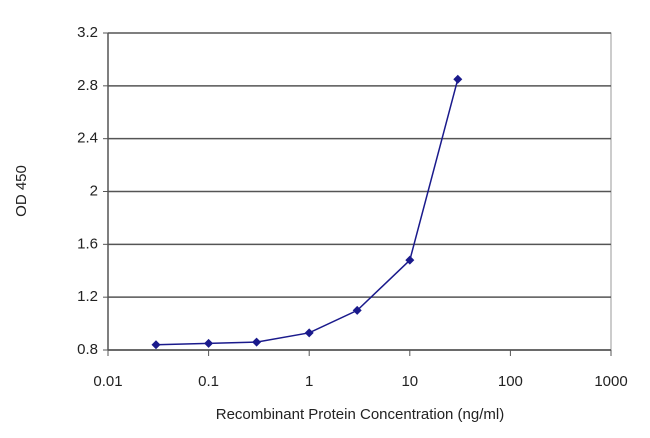  I want to click on y-tick-label: 2.4, so click(87, 138).